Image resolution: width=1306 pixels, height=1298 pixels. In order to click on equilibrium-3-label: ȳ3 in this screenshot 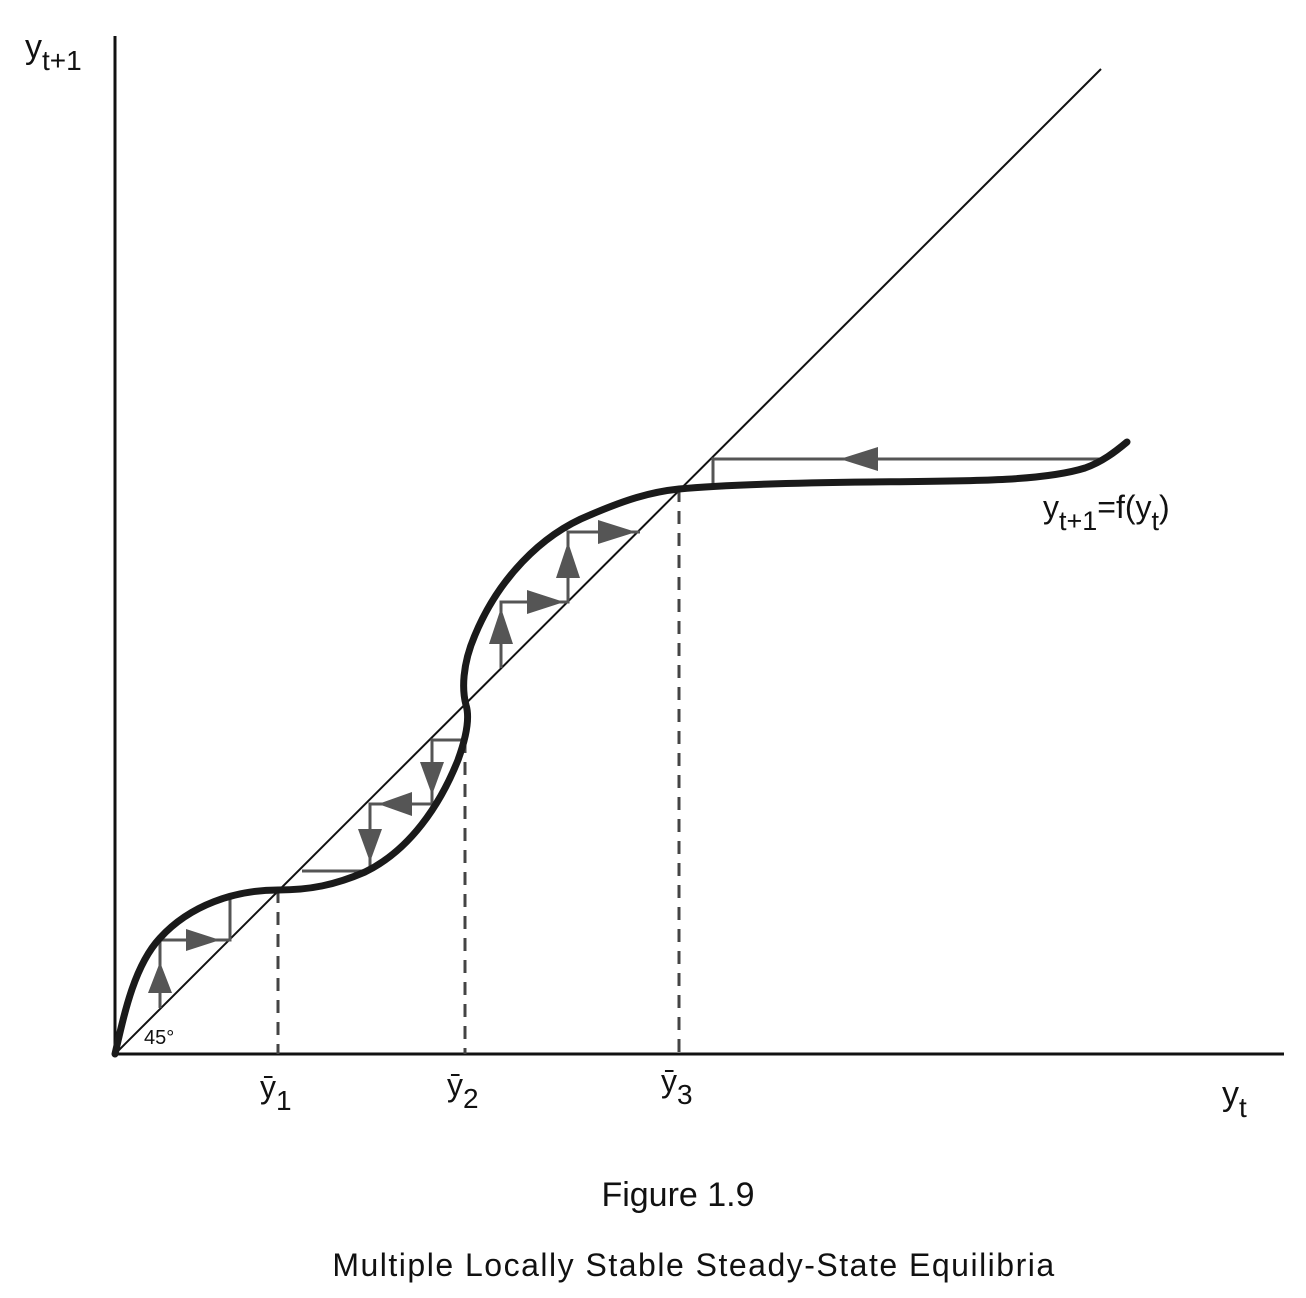, I will do `click(677, 1086)`.